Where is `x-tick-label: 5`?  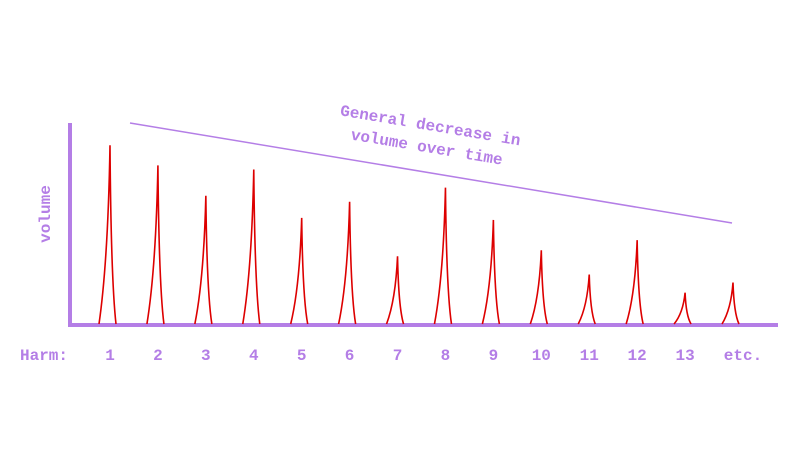 x-tick-label: 5 is located at coordinates (302, 356).